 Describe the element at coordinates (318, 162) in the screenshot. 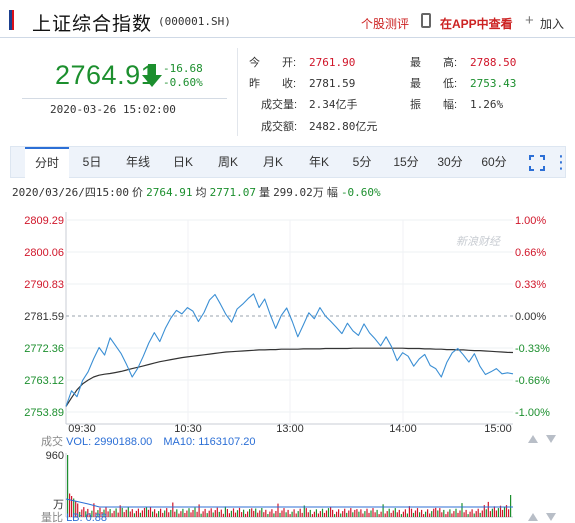

I see `tab-yearly-k: 年K` at that location.